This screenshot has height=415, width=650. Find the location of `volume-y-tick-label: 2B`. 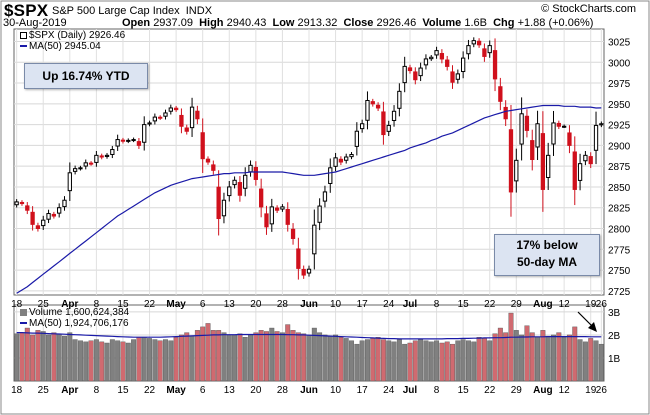

volume-y-tick-label: 2B is located at coordinates (614, 336).